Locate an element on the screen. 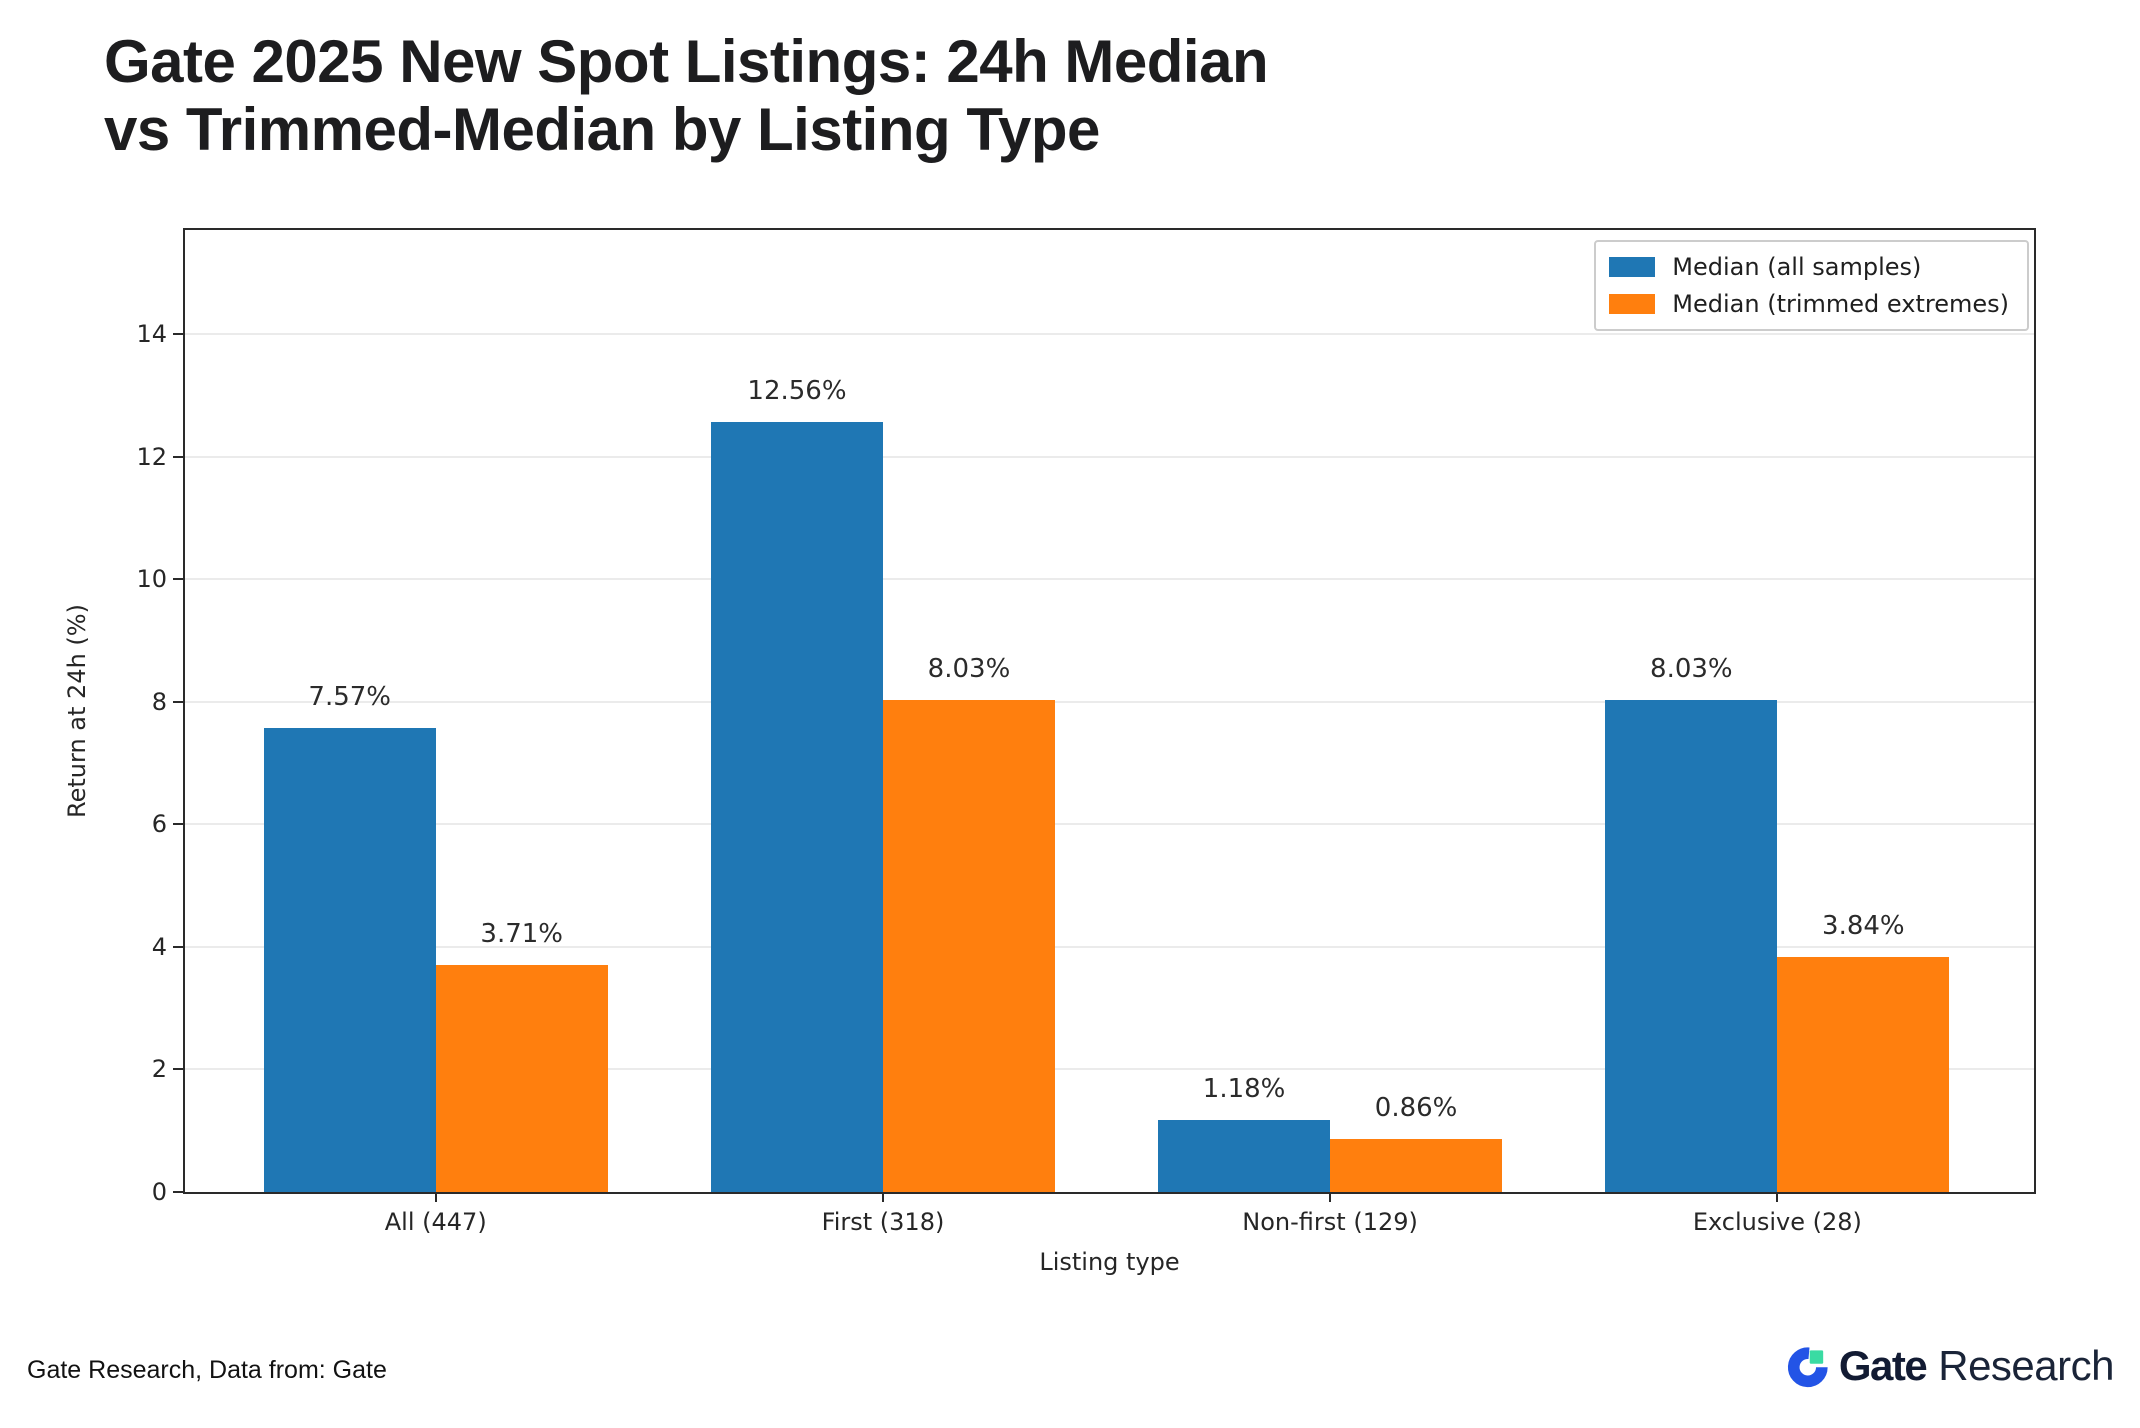 The image size is (2140, 1428). value-label-median-trimmed-extremes-all-447: 3.71% is located at coordinates (522, 933).